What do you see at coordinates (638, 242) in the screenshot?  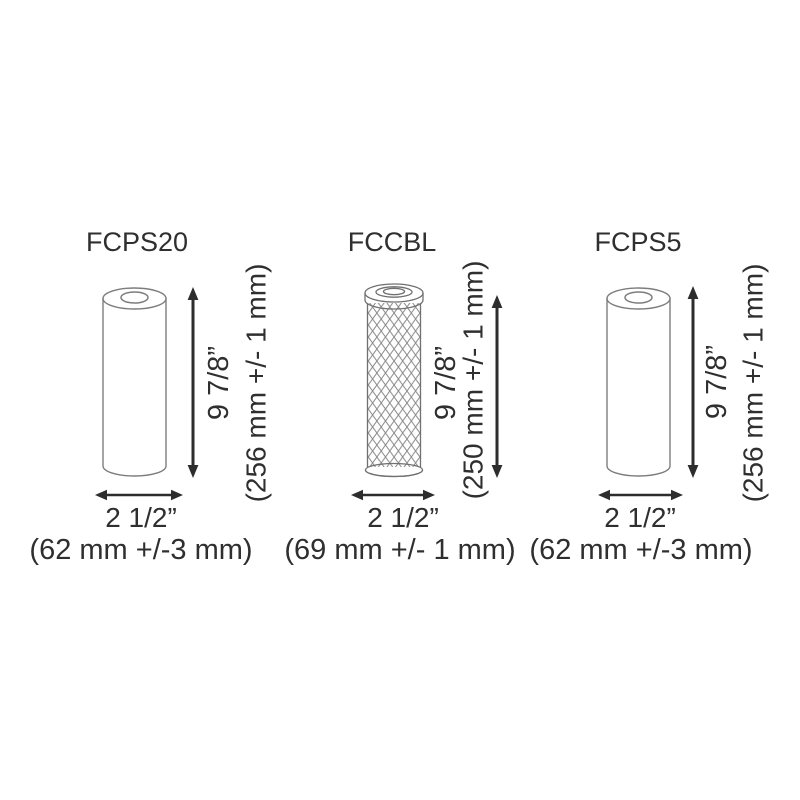 I see `cartridge-label: FCPS5` at bounding box center [638, 242].